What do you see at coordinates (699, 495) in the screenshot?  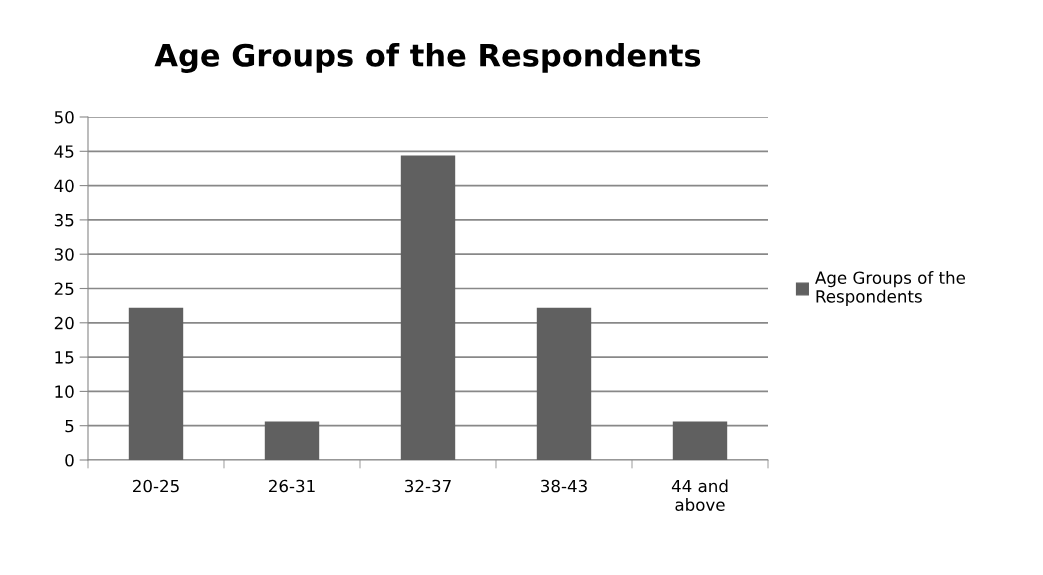 I see `x-tick-label: 44 and above` at bounding box center [699, 495].